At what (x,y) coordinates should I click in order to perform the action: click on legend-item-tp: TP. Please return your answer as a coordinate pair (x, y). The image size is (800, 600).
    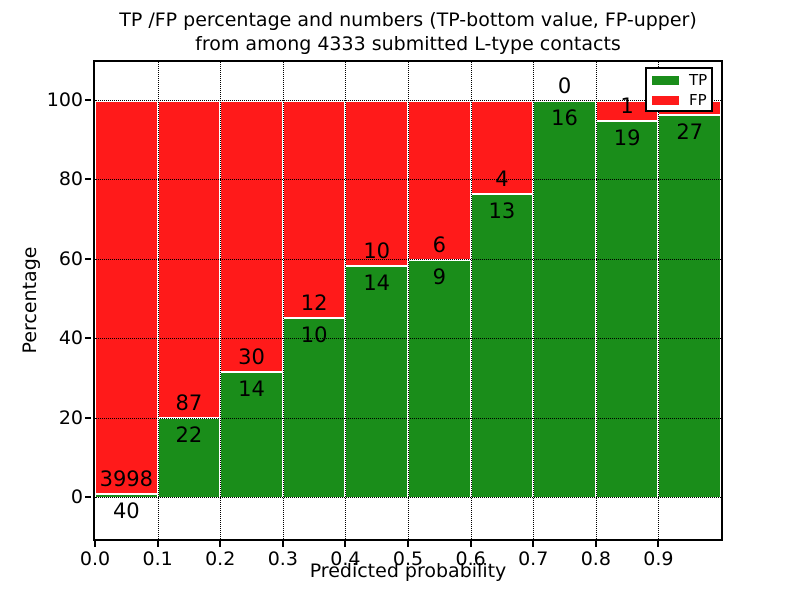
    Looking at the image, I should click on (679, 80).